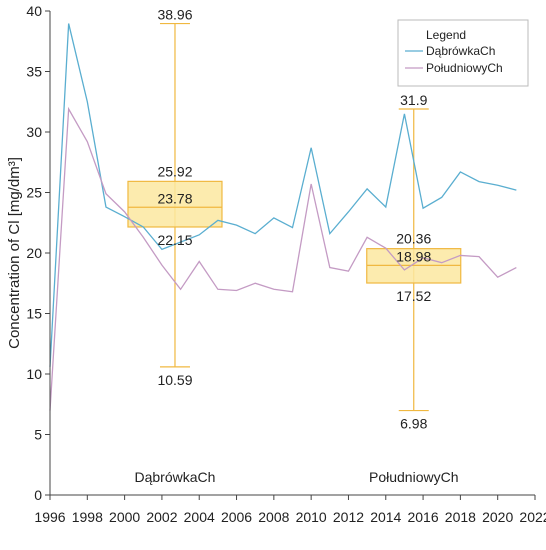  I want to click on median-label: 23.78, so click(174, 198).